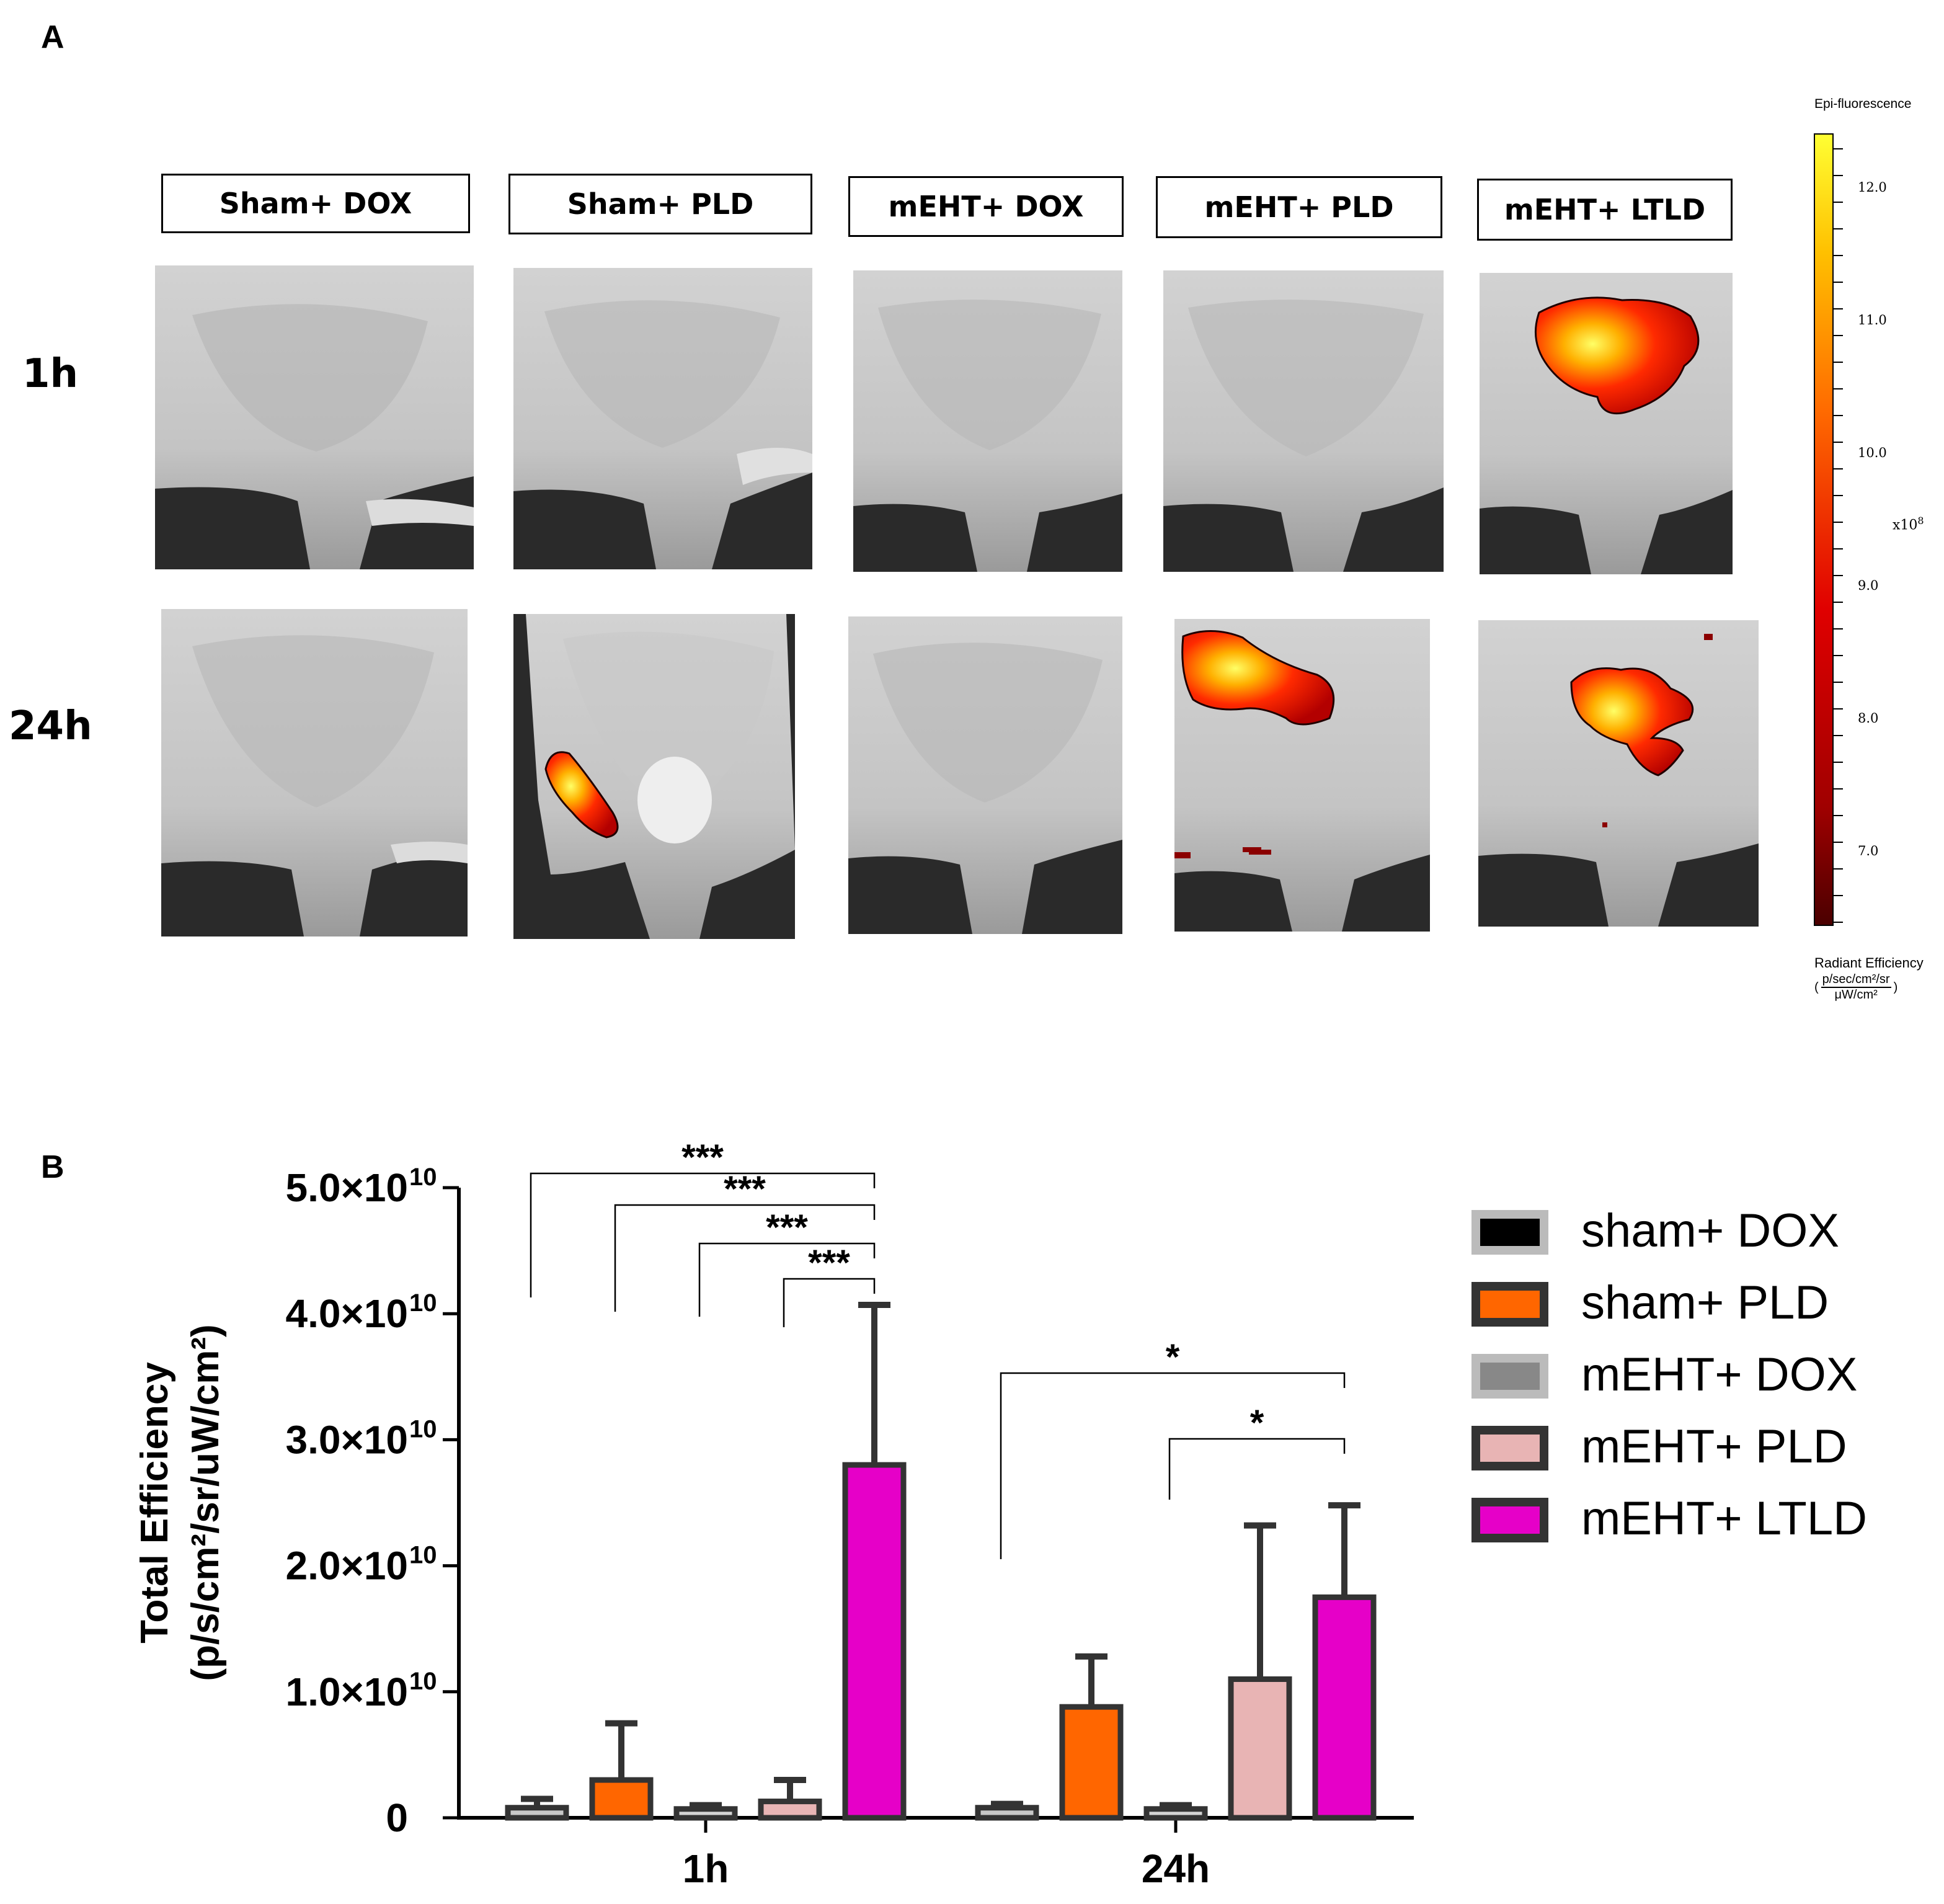 Image resolution: width=1944 pixels, height=1904 pixels. I want to click on y-tick-label: 2.0×10, so click(346, 1566).